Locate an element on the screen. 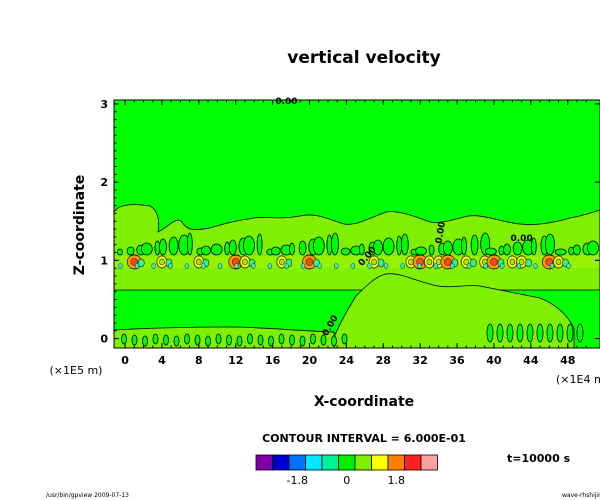 Image resolution: width=600 pixels, height=500 pixels. x-tick-label: 28 is located at coordinates (383, 360).